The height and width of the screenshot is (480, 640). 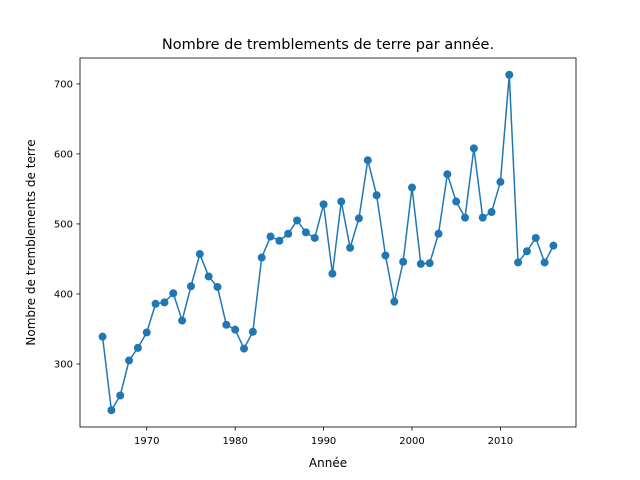 What do you see at coordinates (146, 441) in the screenshot?
I see `x-tick-label: 1970` at bounding box center [146, 441].